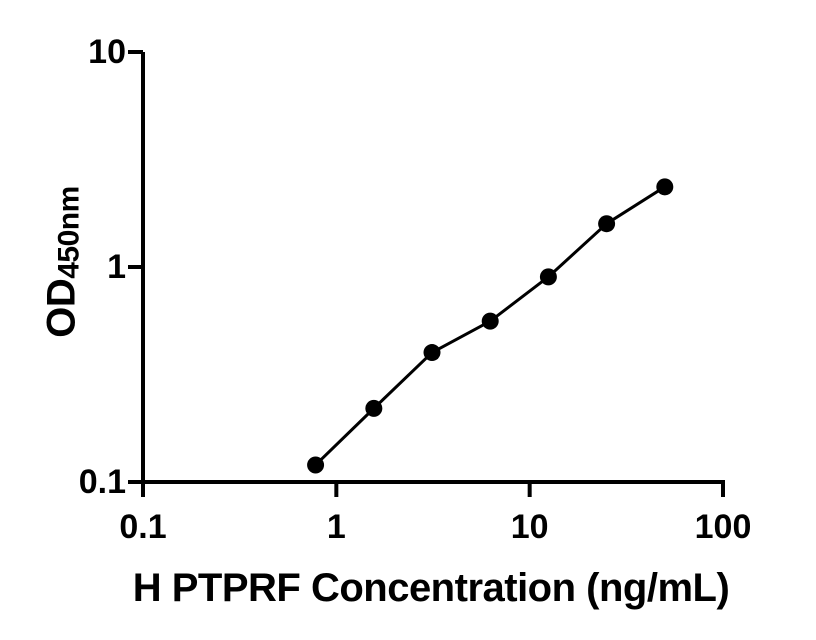  I want to click on y-axis-title: OD450nm, so click(62, 262).